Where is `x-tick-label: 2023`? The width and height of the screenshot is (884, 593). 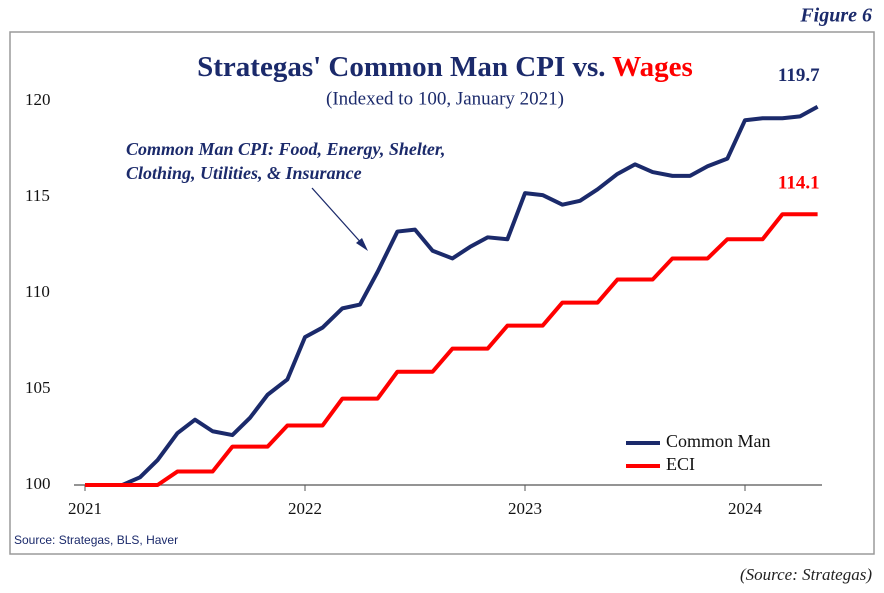 x-tick-label: 2023 is located at coordinates (525, 508).